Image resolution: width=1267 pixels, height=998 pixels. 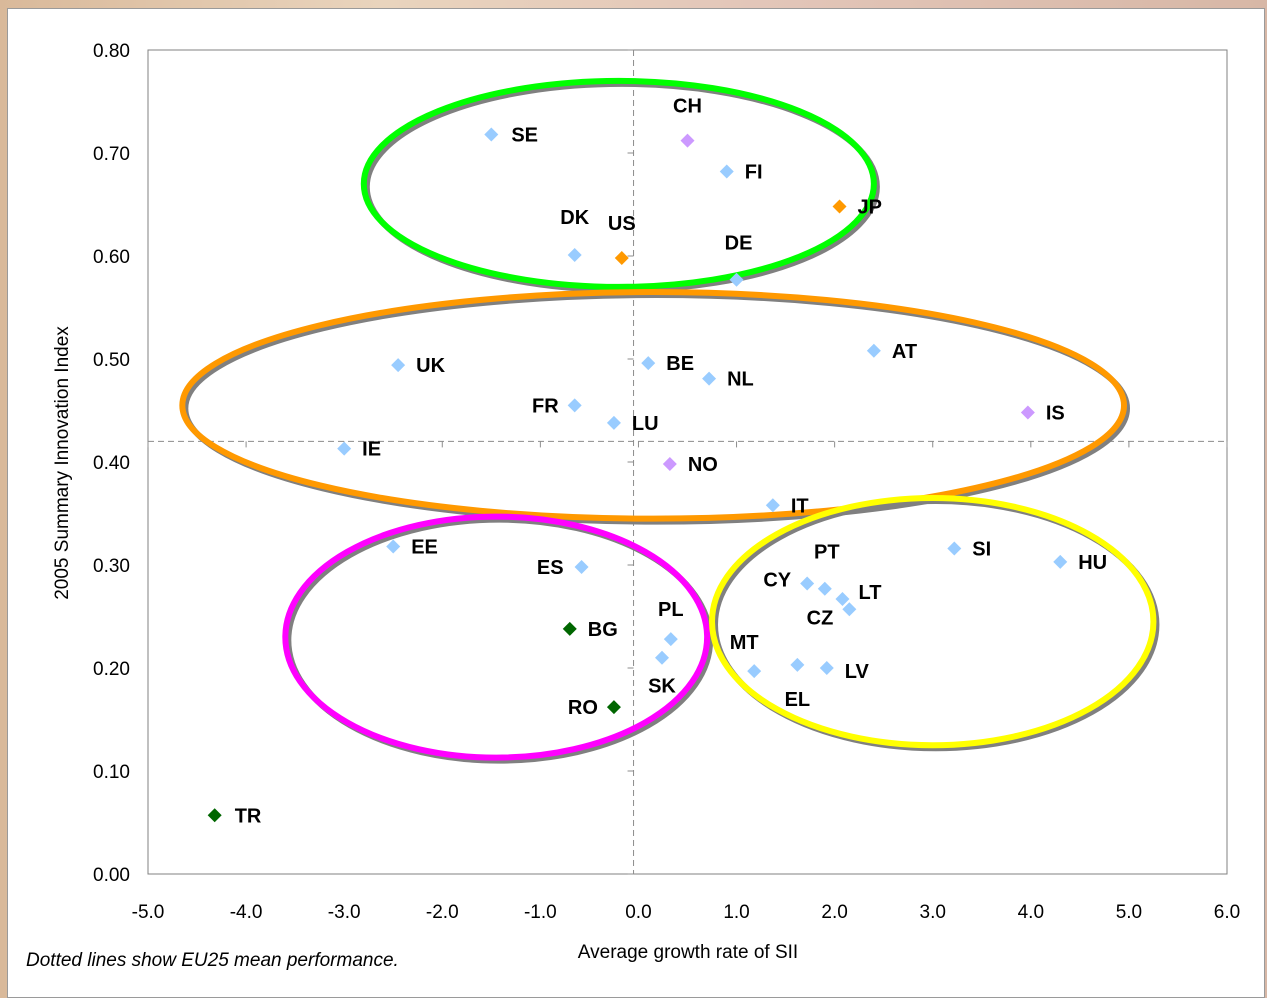 What do you see at coordinates (393, 546) in the screenshot?
I see `data-point-ee` at bounding box center [393, 546].